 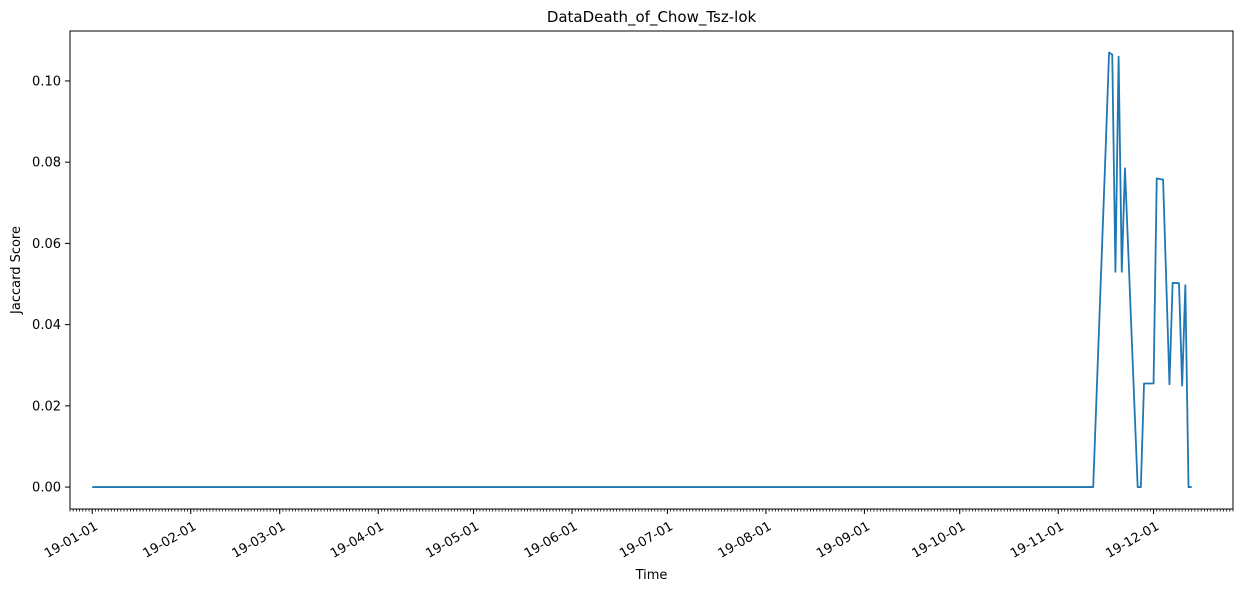 I want to click on x-tick-label: 19-06-01, so click(x=551, y=540).